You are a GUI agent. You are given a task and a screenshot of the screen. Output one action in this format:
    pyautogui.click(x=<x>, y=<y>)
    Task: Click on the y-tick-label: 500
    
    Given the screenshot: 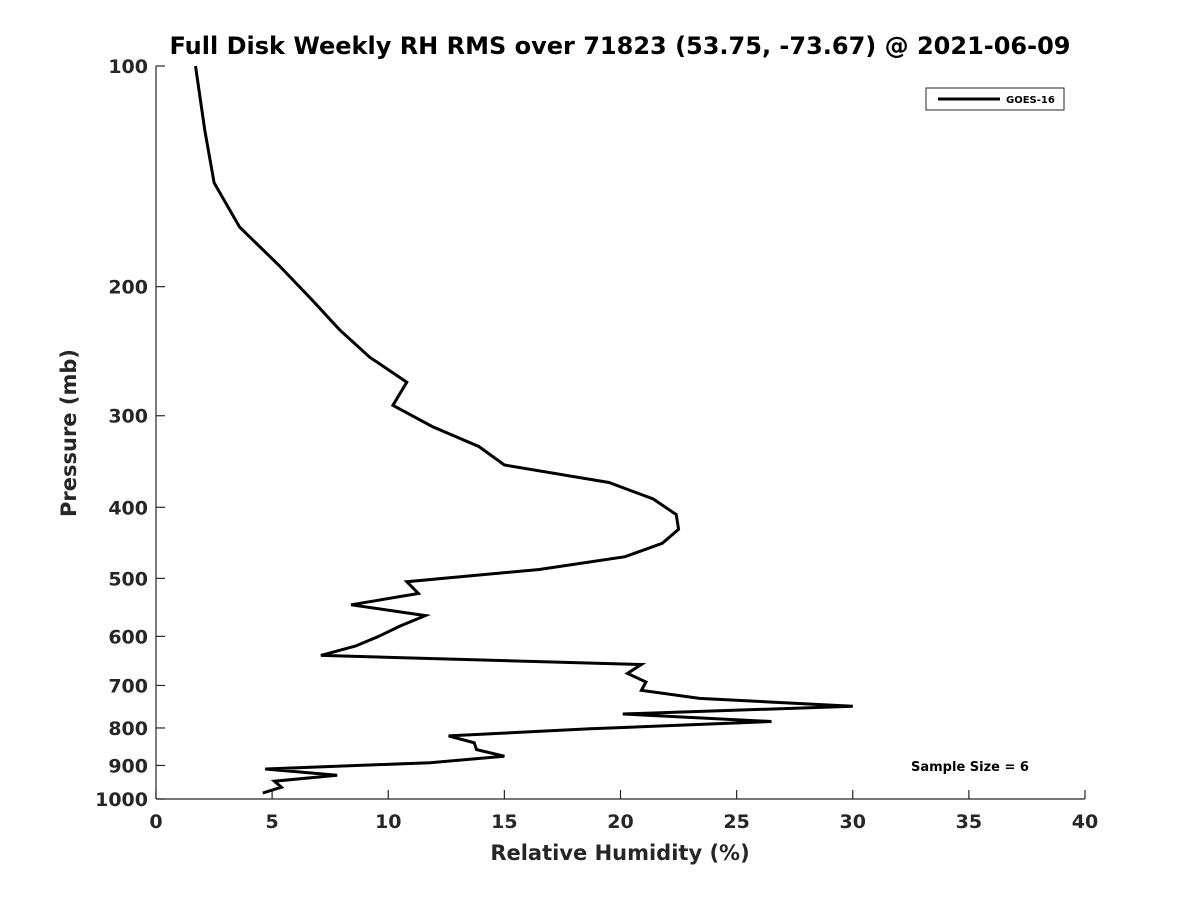 What is the action you would take?
    pyautogui.click(x=128, y=579)
    